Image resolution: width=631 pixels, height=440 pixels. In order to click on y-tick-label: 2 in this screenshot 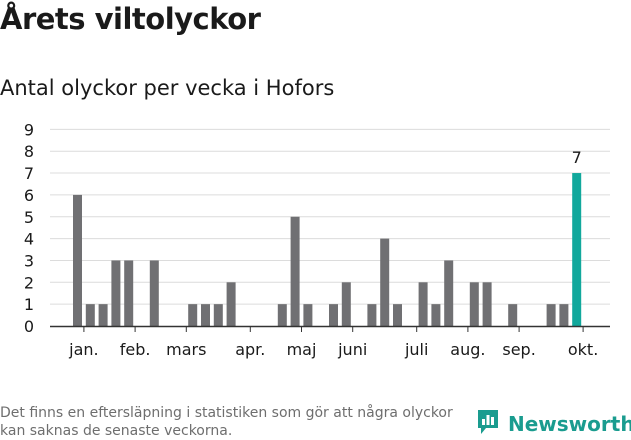, I will do `click(29, 282)`.